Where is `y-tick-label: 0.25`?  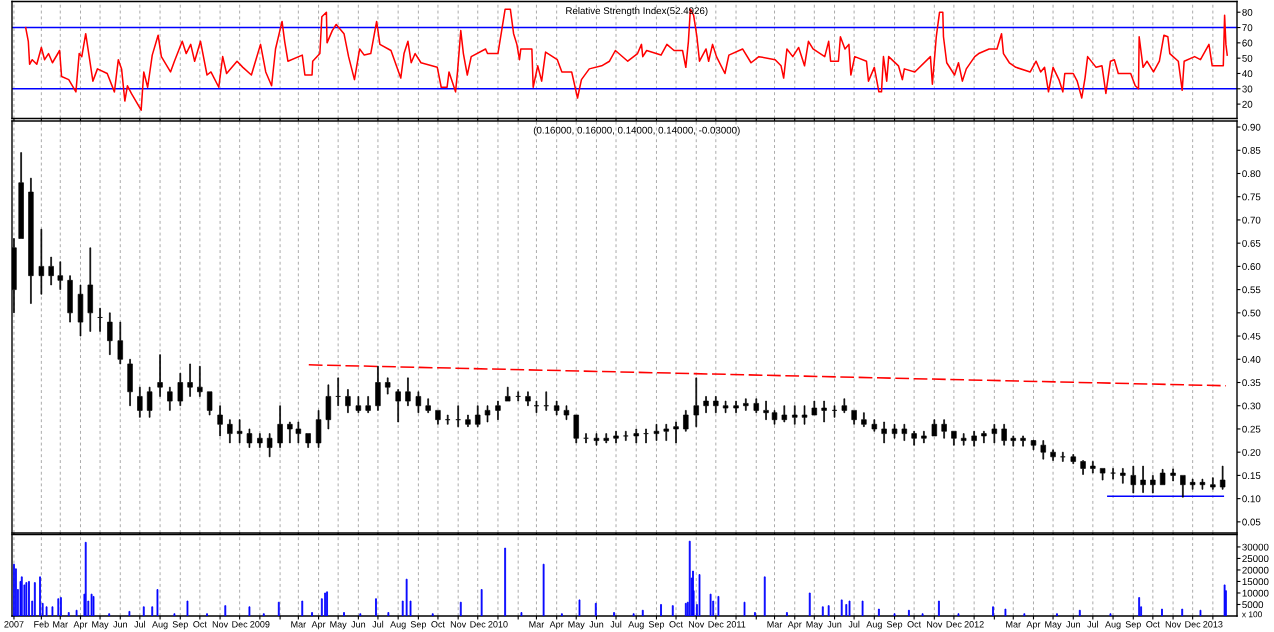 y-tick-label: 0.25 is located at coordinates (1251, 429).